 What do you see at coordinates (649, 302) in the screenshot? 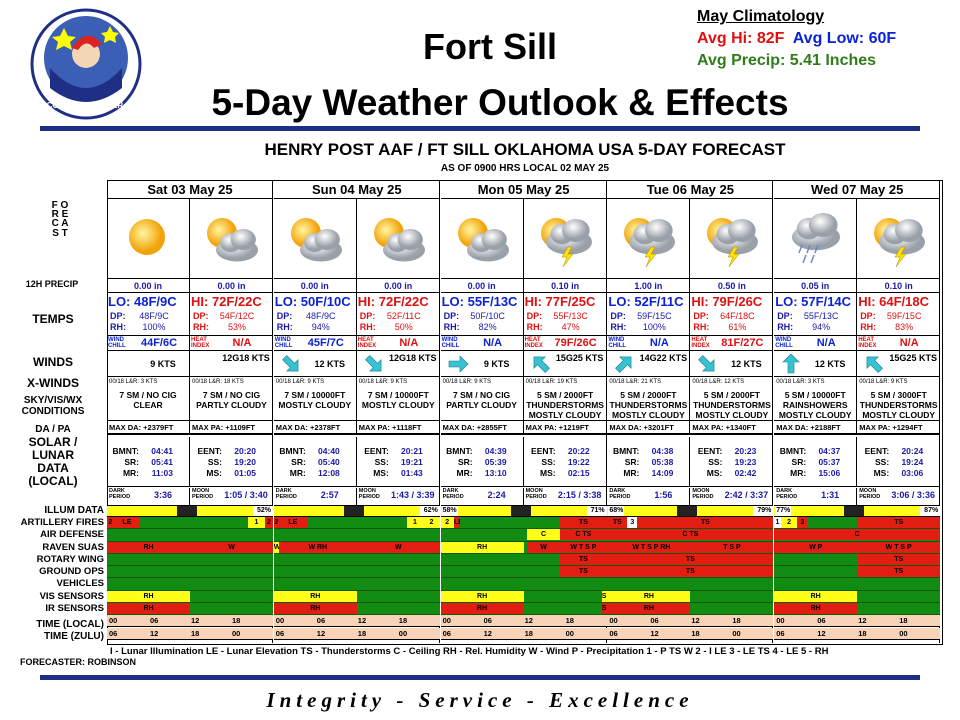
I see `low-temp: LO: 52F/11C` at bounding box center [649, 302].